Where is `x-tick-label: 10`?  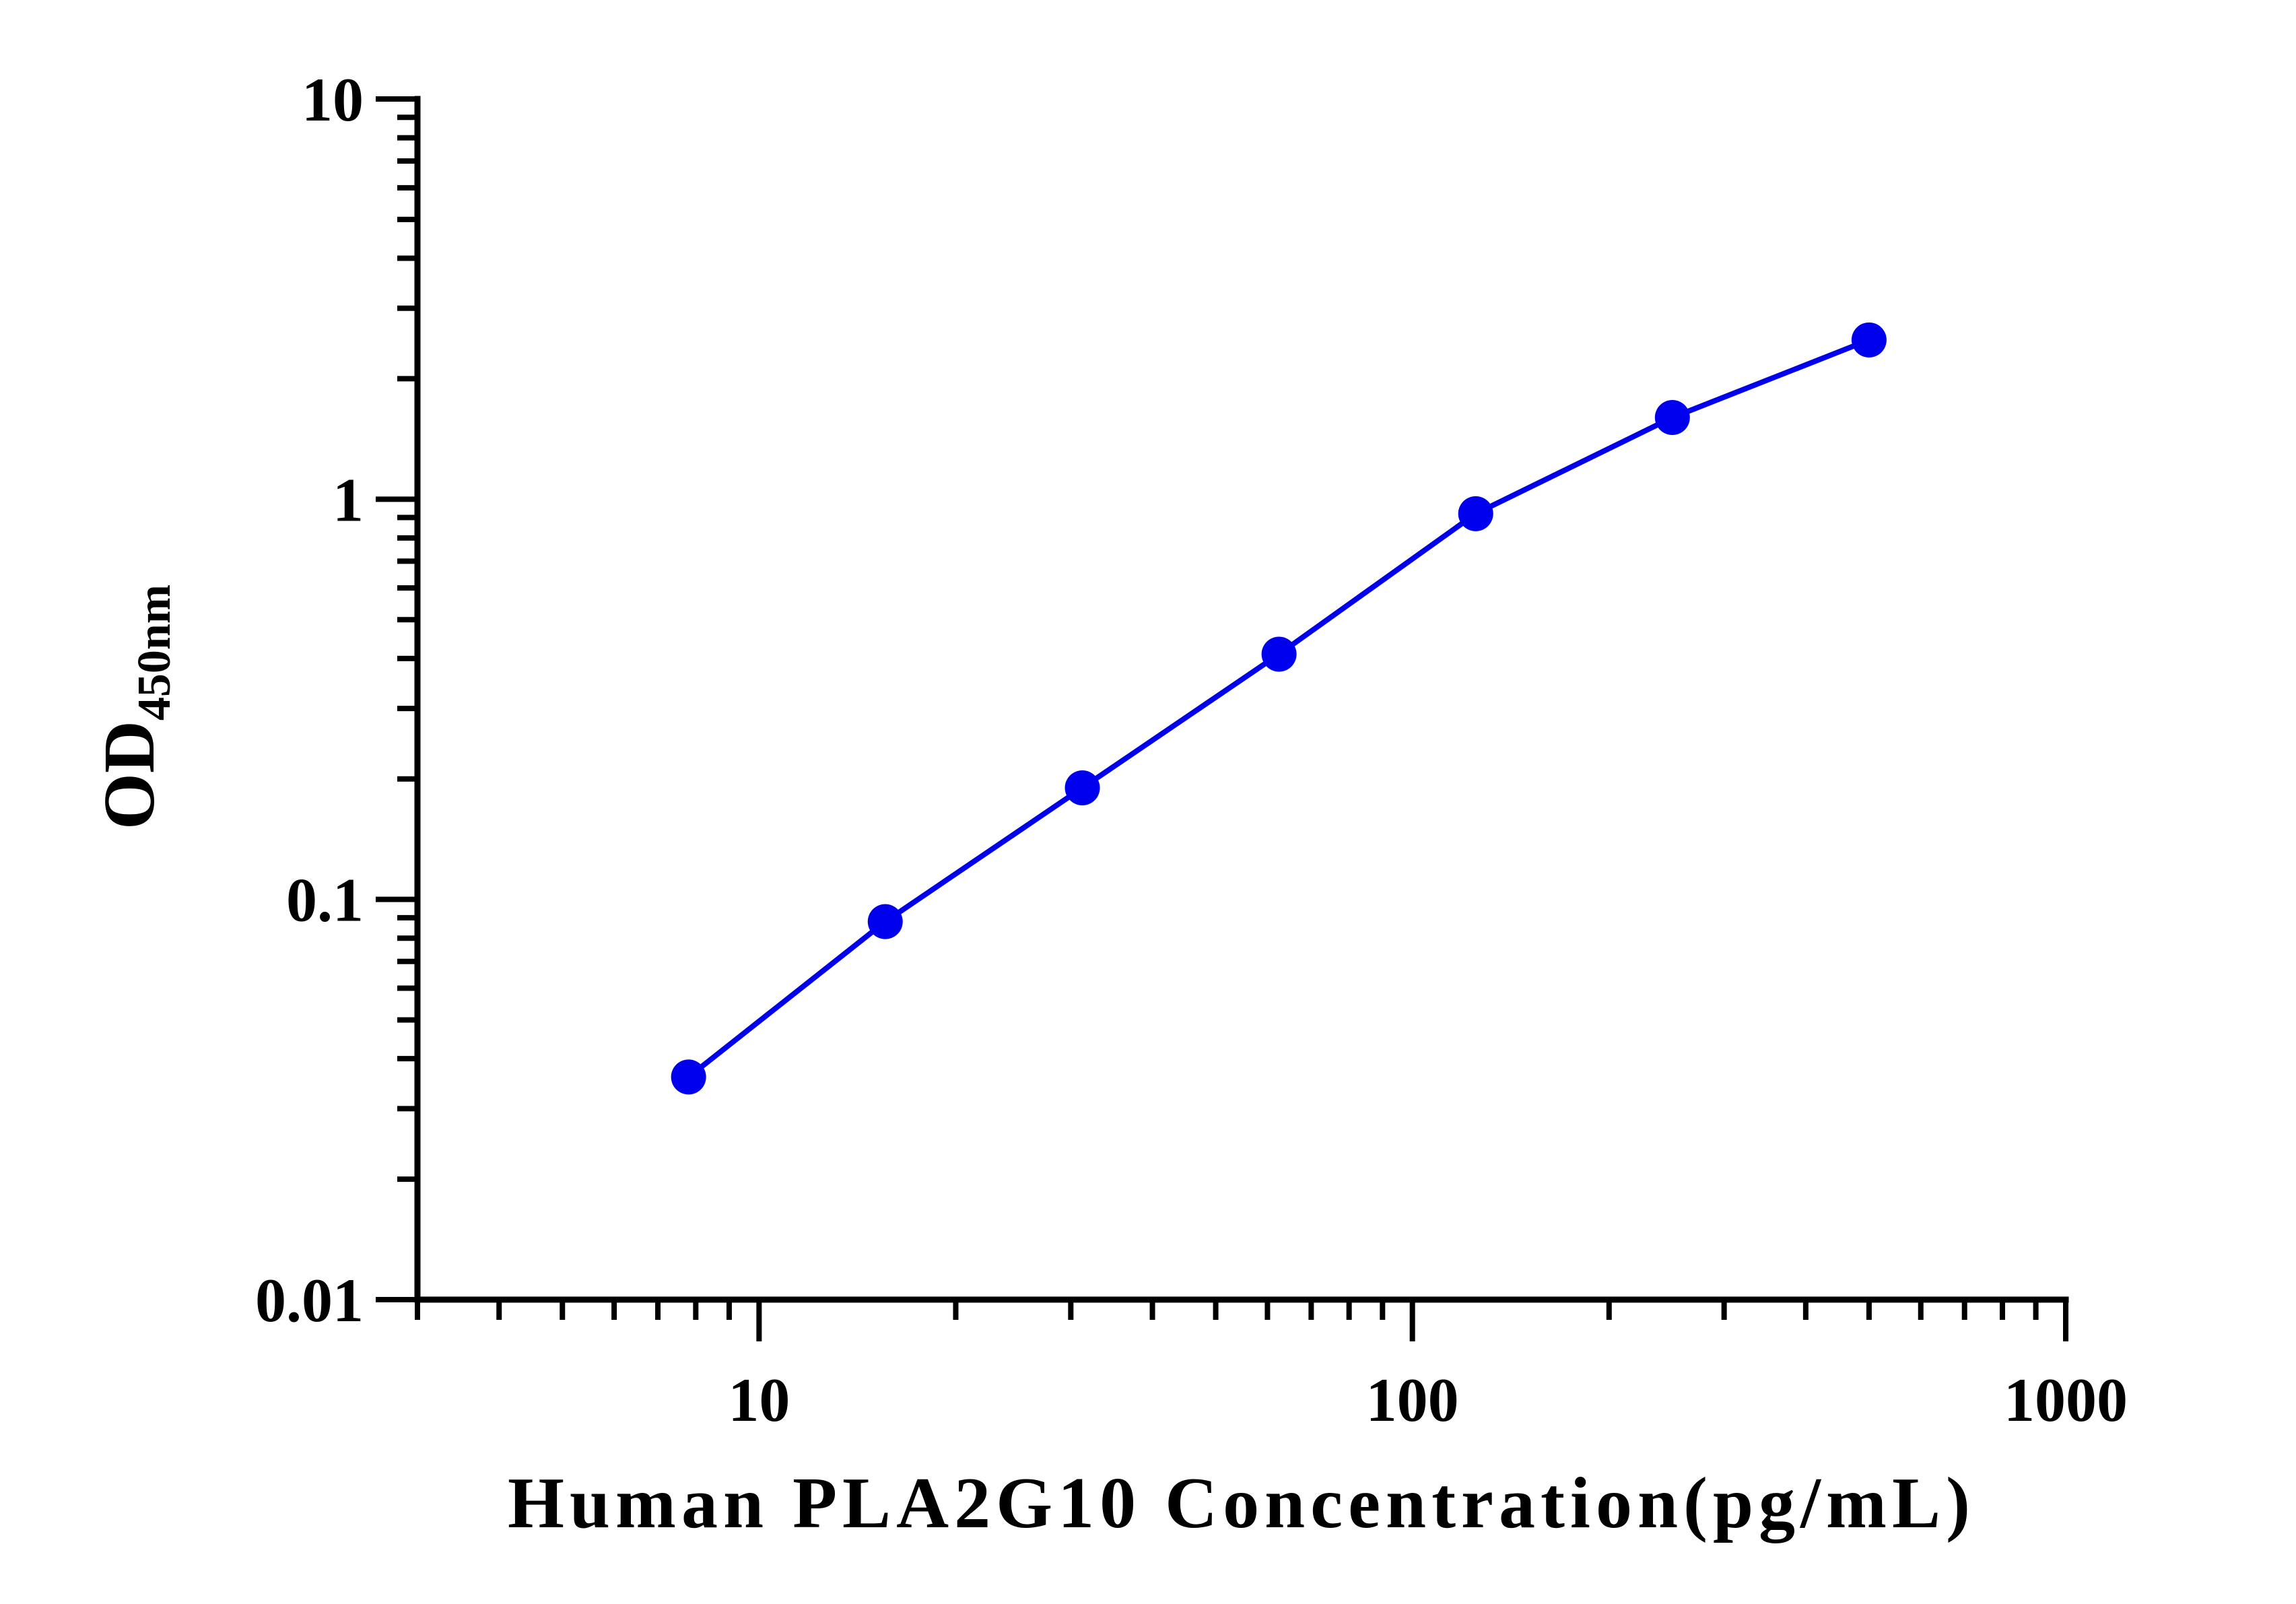 x-tick-label: 10 is located at coordinates (759, 1400).